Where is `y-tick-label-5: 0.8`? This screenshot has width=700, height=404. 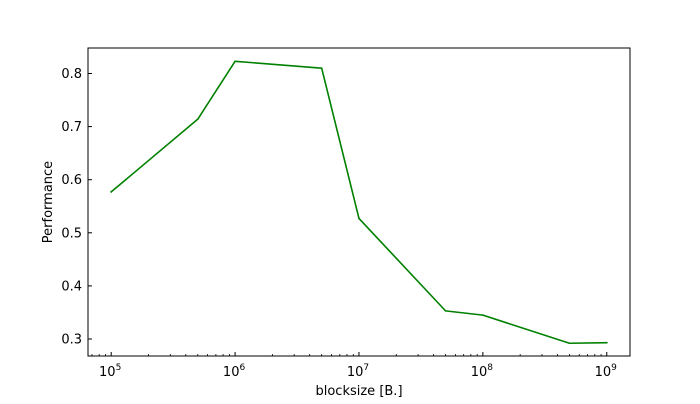
y-tick-label-5: 0.8 is located at coordinates (71, 74).